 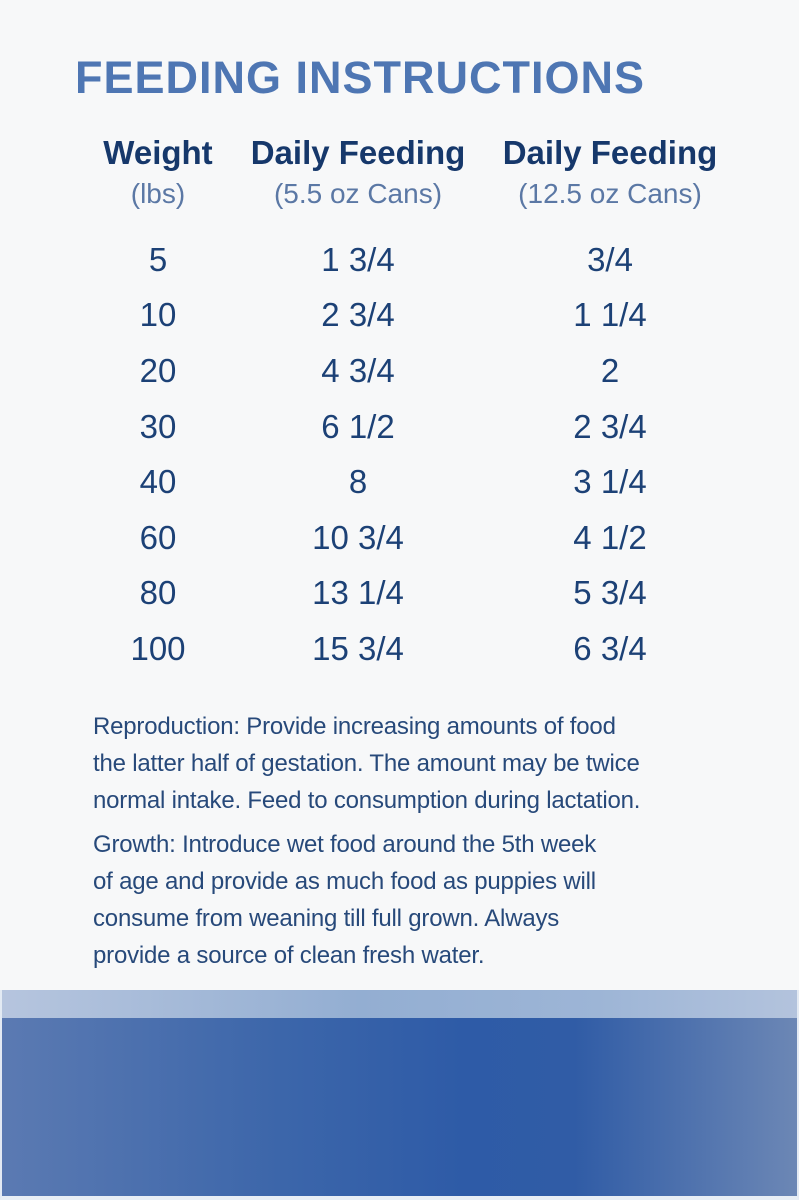 What do you see at coordinates (610, 537) in the screenshot?
I see `feeding-125-value: 4 1/2` at bounding box center [610, 537].